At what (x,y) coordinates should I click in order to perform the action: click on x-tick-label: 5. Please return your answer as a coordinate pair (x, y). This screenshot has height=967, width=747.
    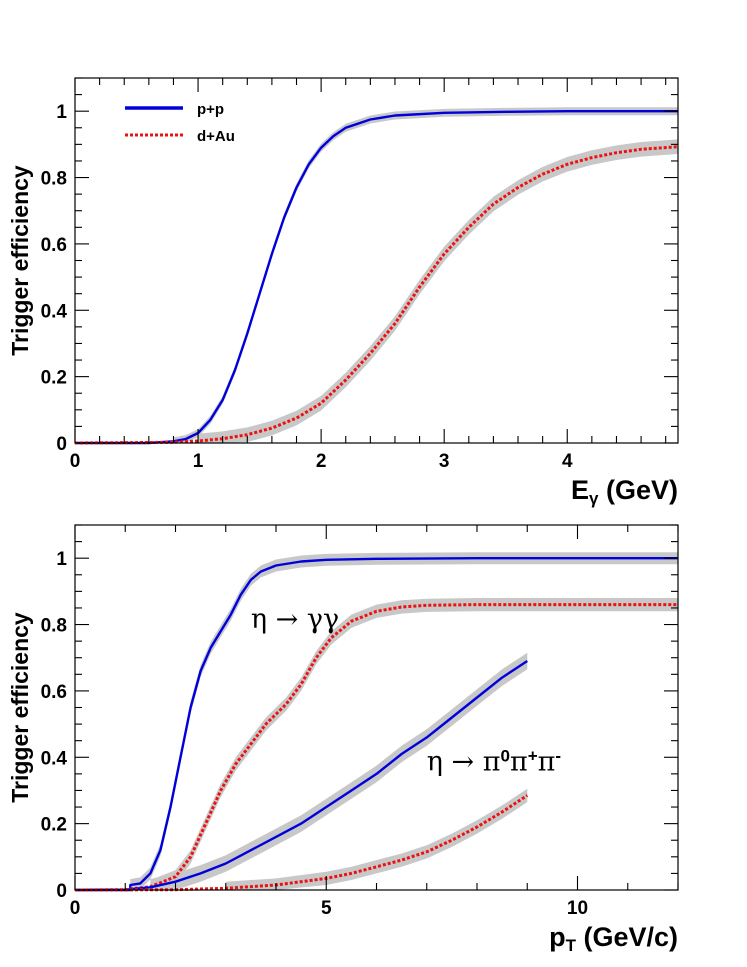
    Looking at the image, I should click on (326, 908).